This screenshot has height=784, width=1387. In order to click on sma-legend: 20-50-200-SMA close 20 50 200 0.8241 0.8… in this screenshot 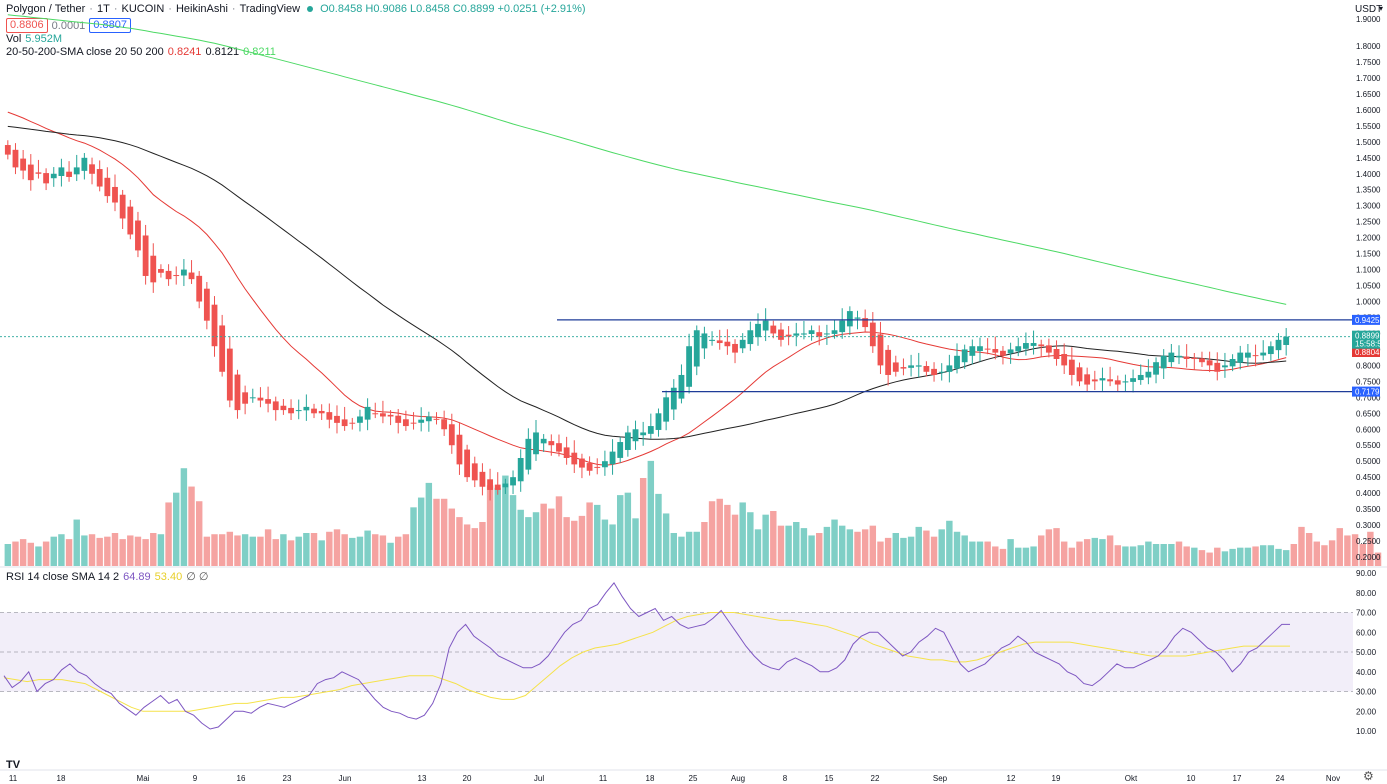, I will do `click(141, 52)`.